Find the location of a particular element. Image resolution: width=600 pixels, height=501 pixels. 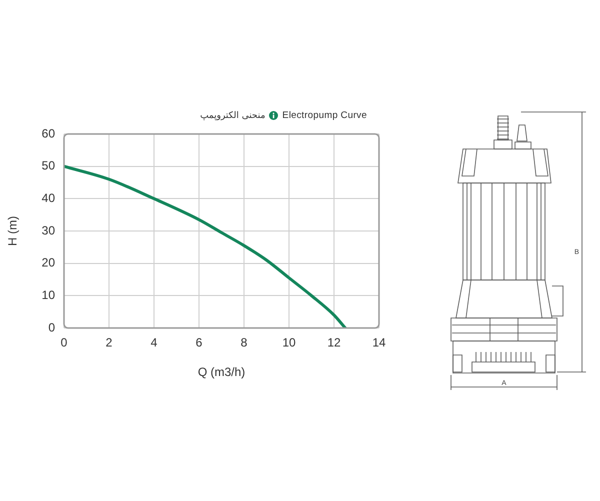

y-tick-label: 50 is located at coordinates (49, 165).